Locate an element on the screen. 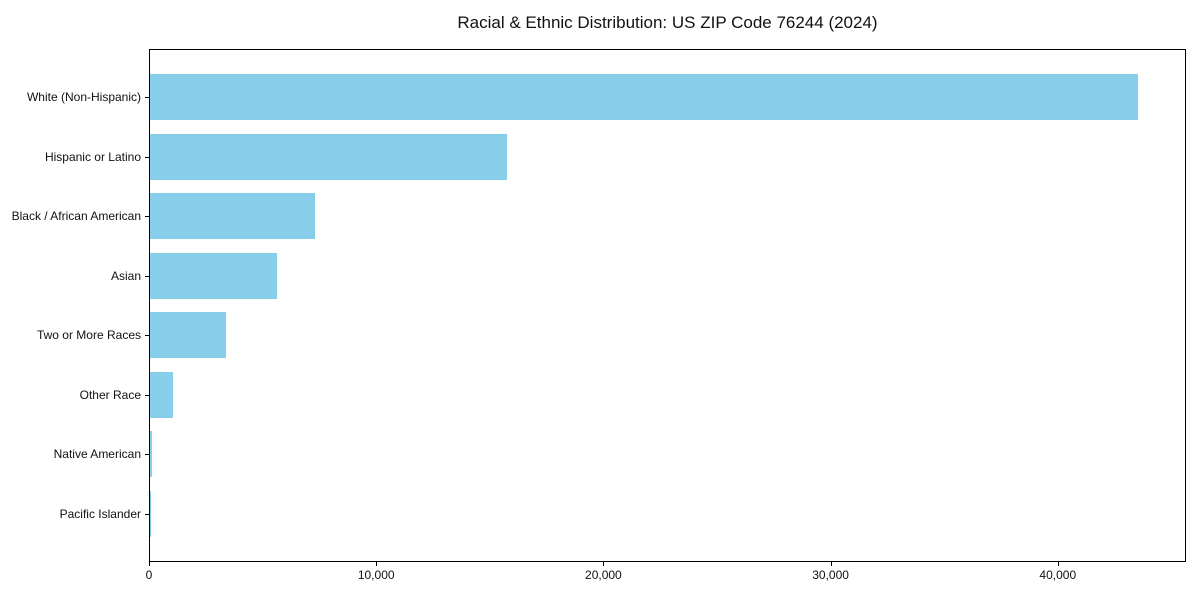  y-tick-label: Hispanic or Latino is located at coordinates (92, 156).